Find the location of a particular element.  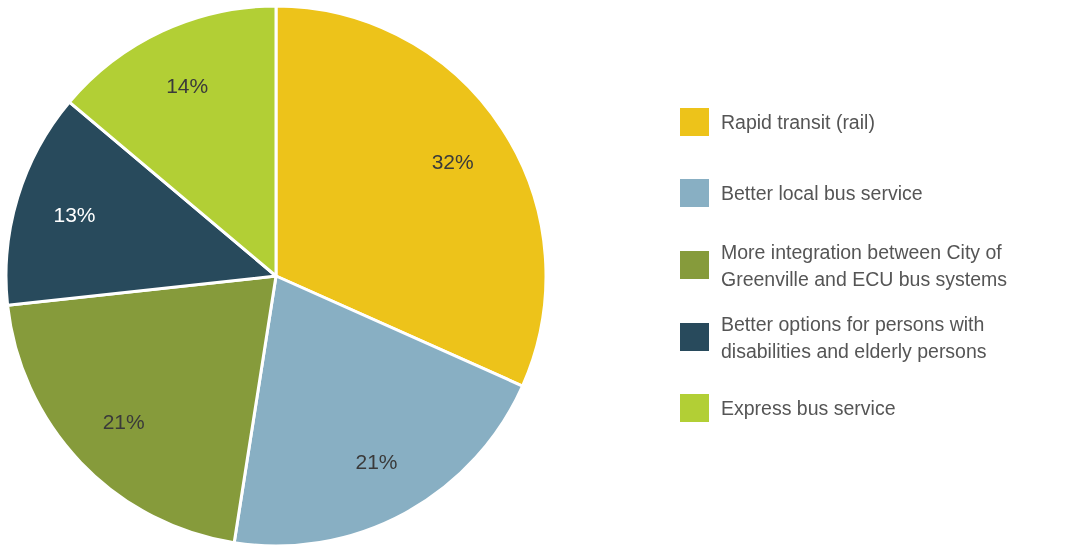

legend-label: More integration between City of Greenville and ECU bus systems is located at coordinates (864, 265).